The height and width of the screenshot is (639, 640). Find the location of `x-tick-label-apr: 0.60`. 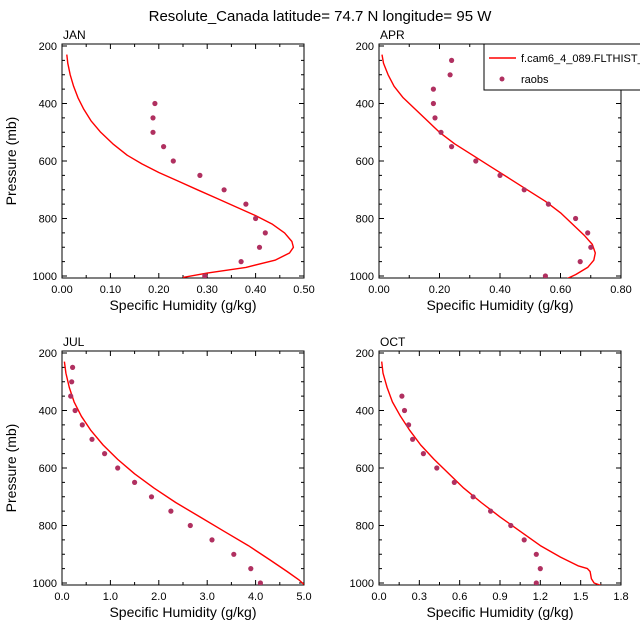

x-tick-label-apr: 0.60 is located at coordinates (560, 290).